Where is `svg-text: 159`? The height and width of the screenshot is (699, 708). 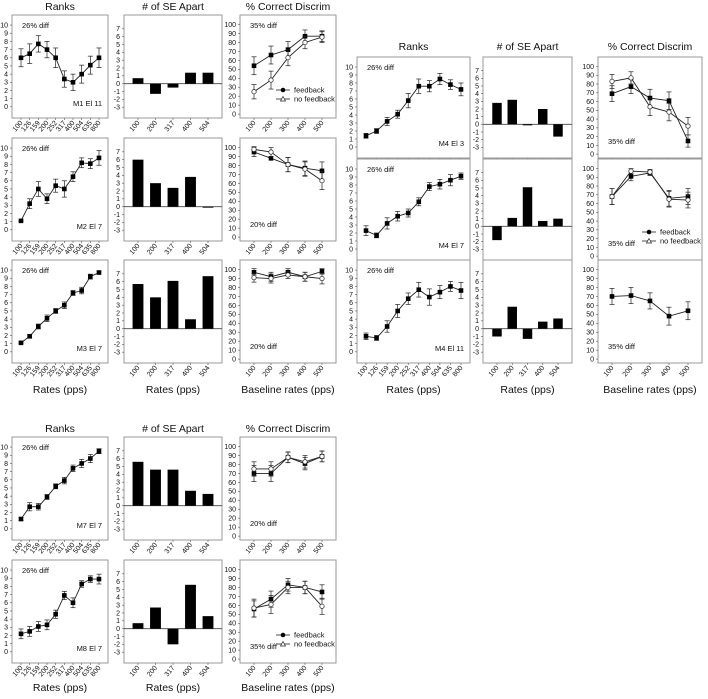
svg-text: 159 is located at coordinates (384, 372).